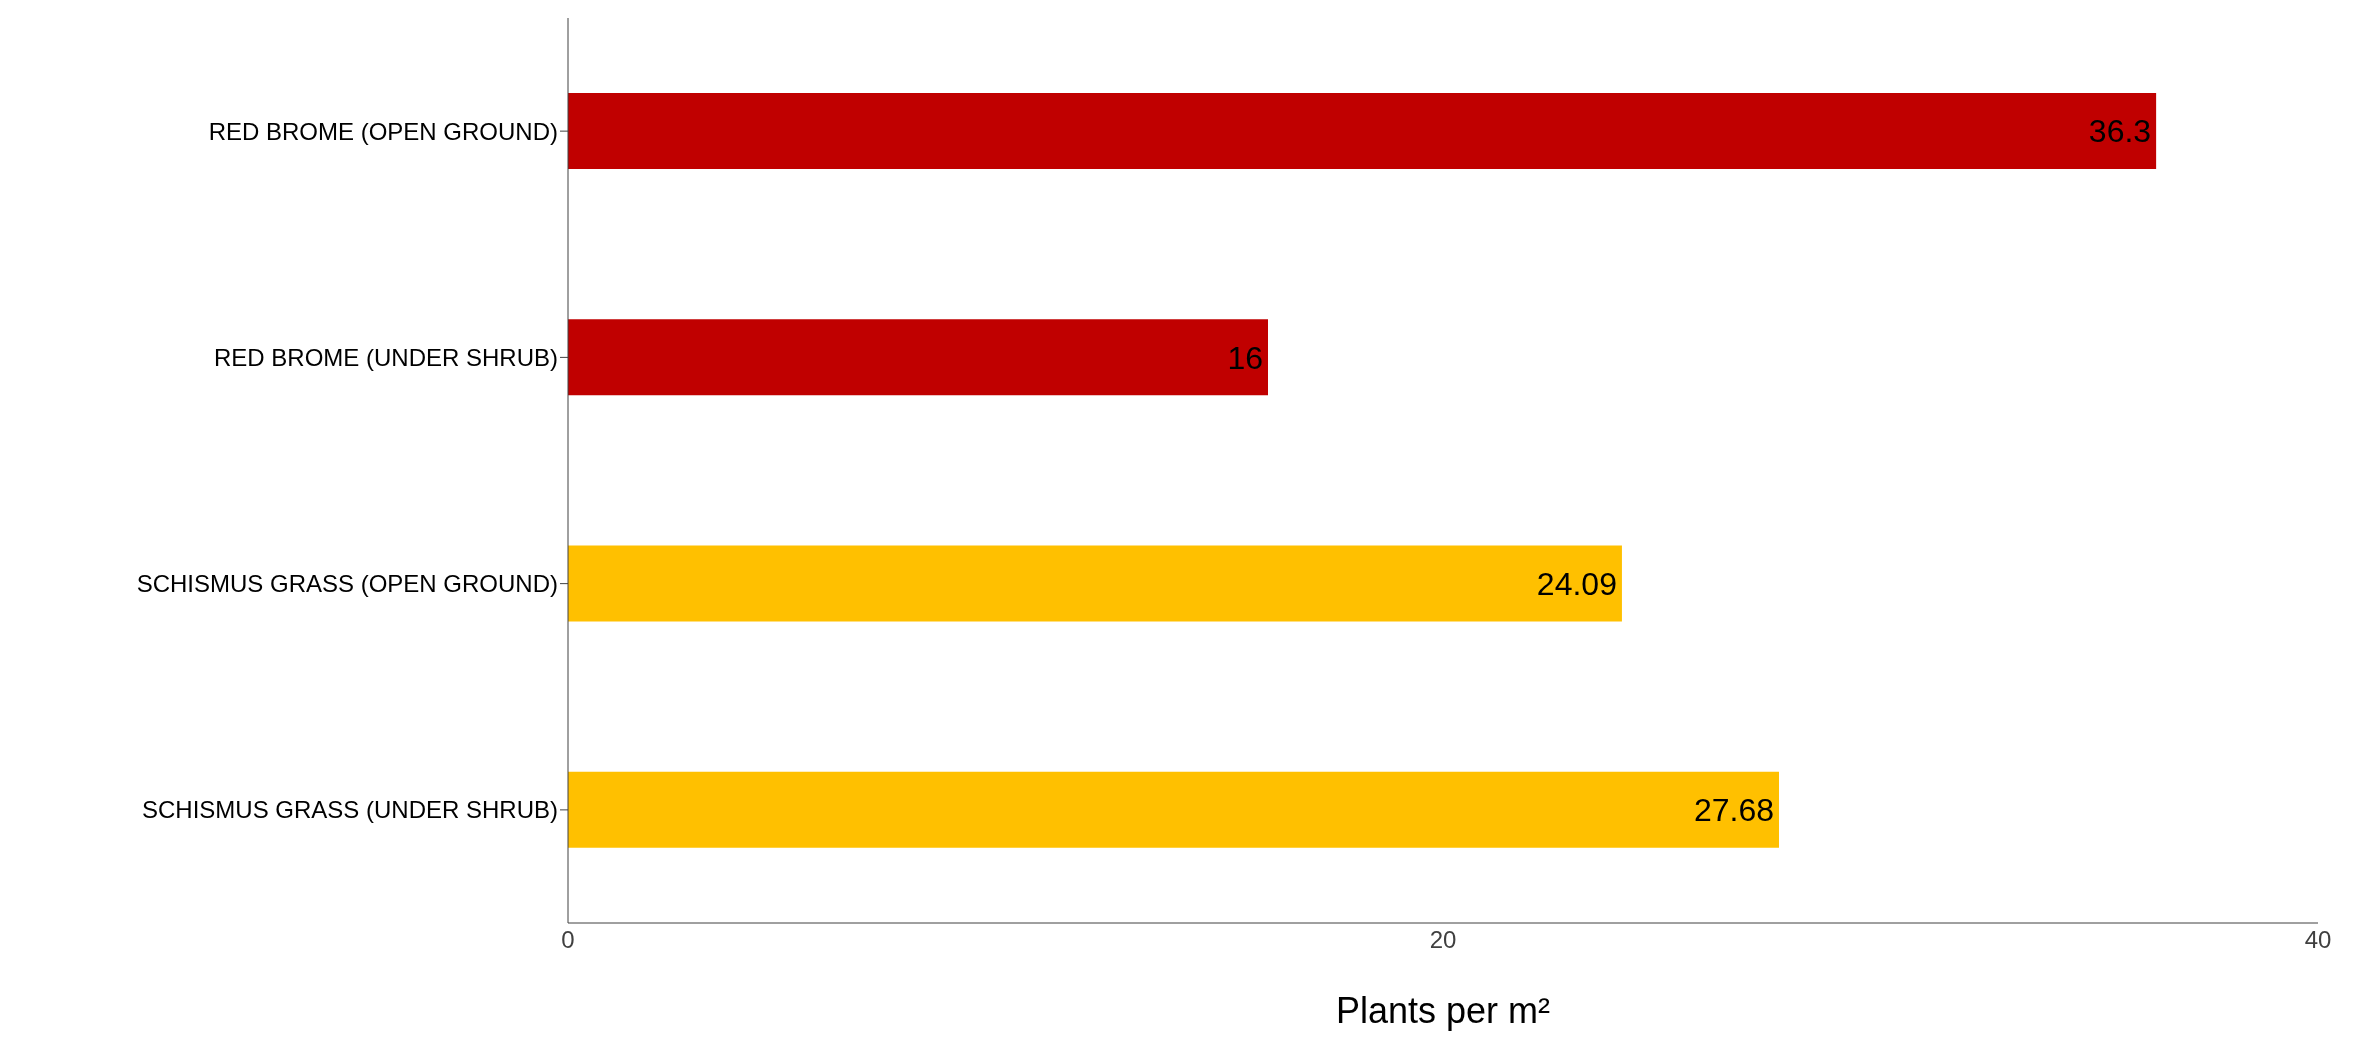  Describe the element at coordinates (347, 584) in the screenshot. I see `y-tick-label: SCHISMUS GRASS (OPEN GROUND)` at that location.